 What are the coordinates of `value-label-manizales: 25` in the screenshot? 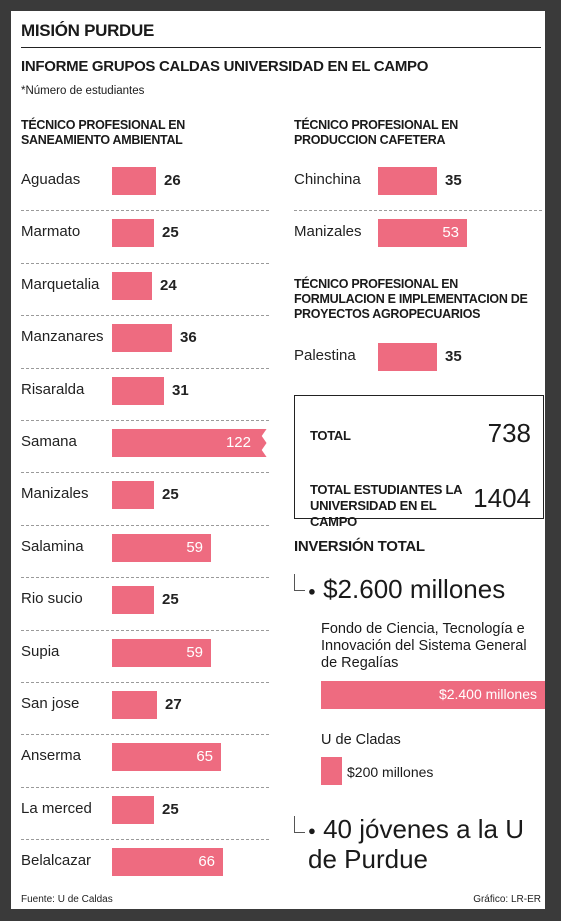 It's located at (170, 495).